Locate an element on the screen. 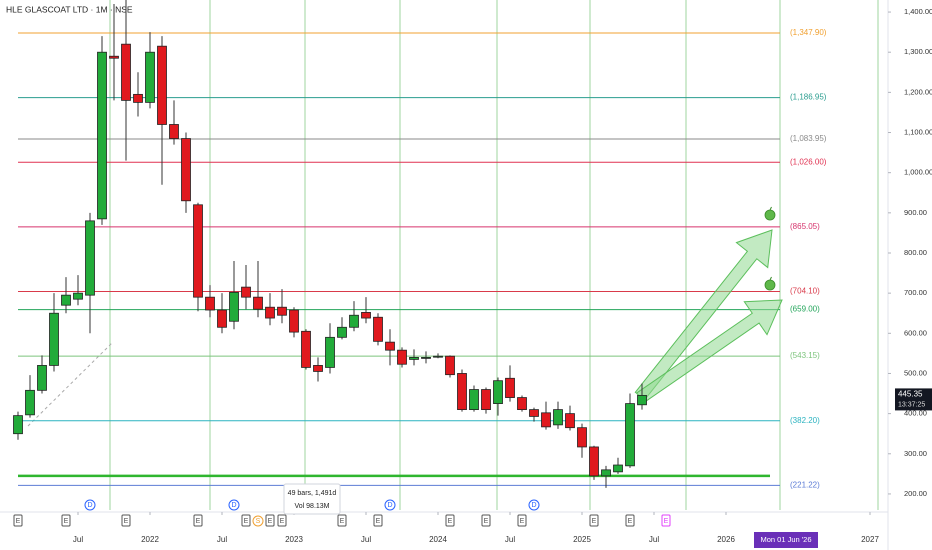  level-label: (865.05) is located at coordinates (805, 226).